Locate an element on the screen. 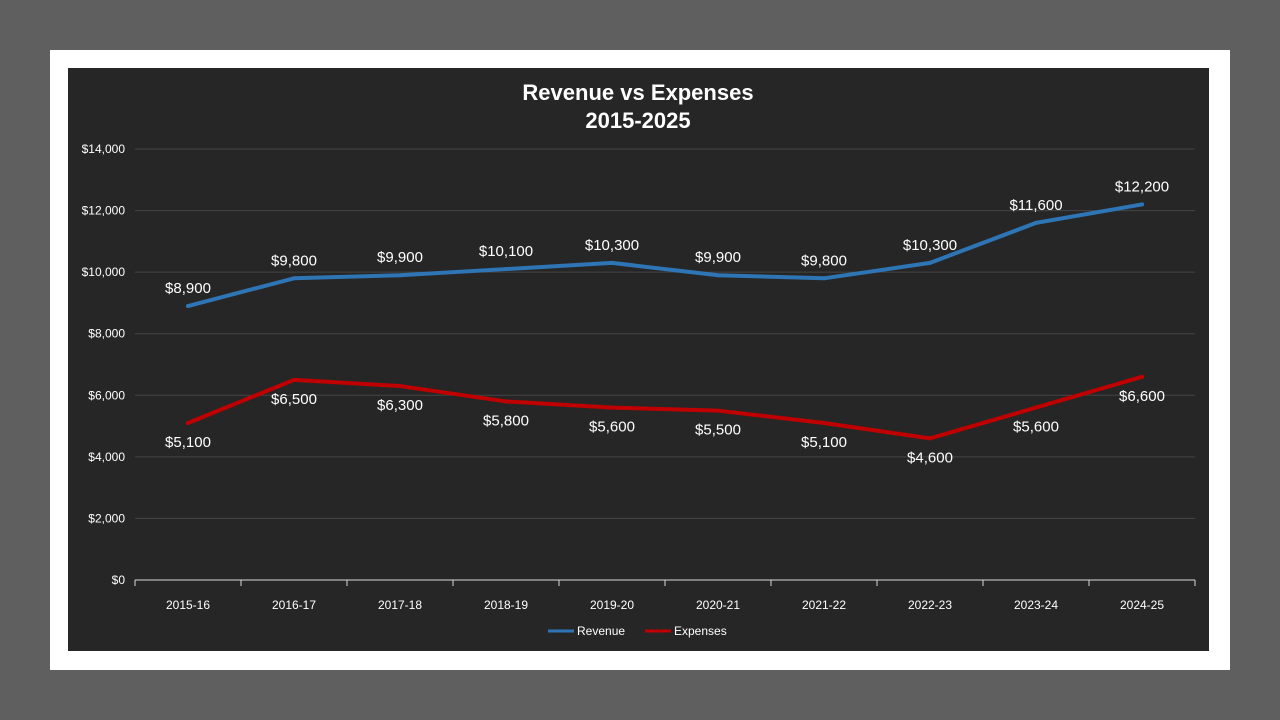 This screenshot has height=720, width=1280. x-tick-label: 2023-24 is located at coordinates (1036, 605).